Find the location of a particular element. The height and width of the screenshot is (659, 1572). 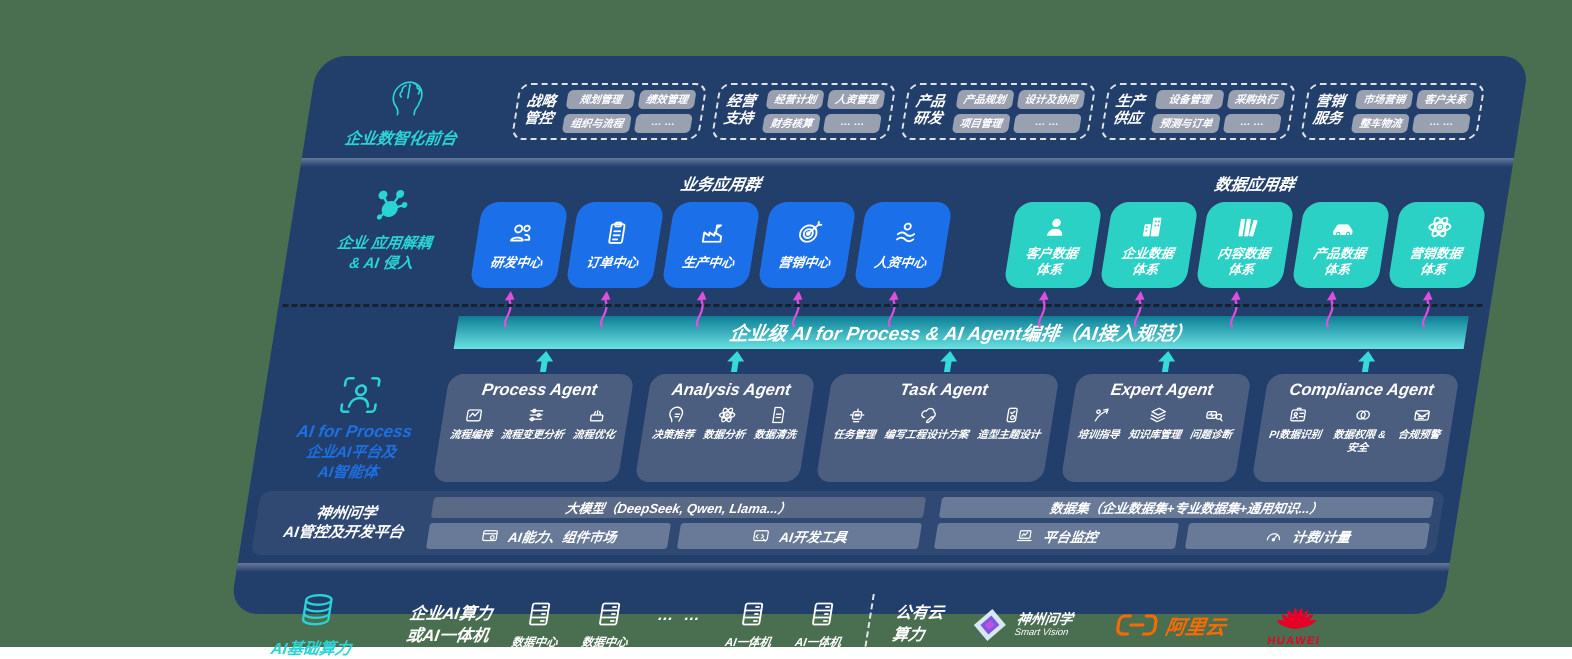

business-app-group: 业务应用群 研发中心 订单中心 is located at coordinates (713, 249).